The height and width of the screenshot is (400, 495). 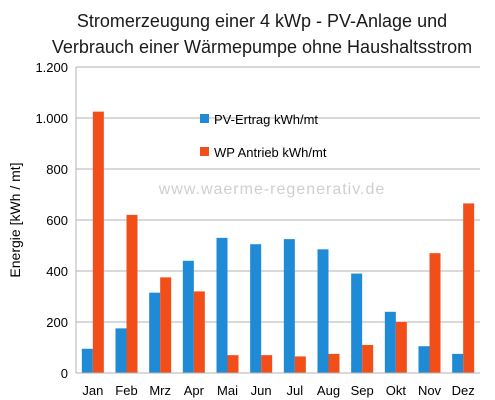 What do you see at coordinates (357, 323) in the screenshot?
I see `bar-pv-sep` at bounding box center [357, 323].